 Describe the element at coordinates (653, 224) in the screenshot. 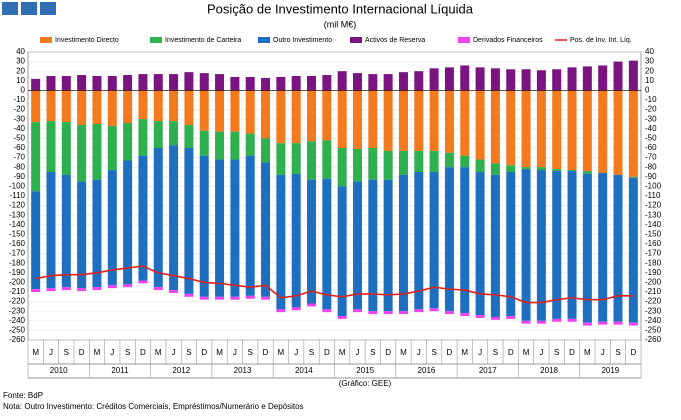

I see `y2-tick-label: -140` at that location.